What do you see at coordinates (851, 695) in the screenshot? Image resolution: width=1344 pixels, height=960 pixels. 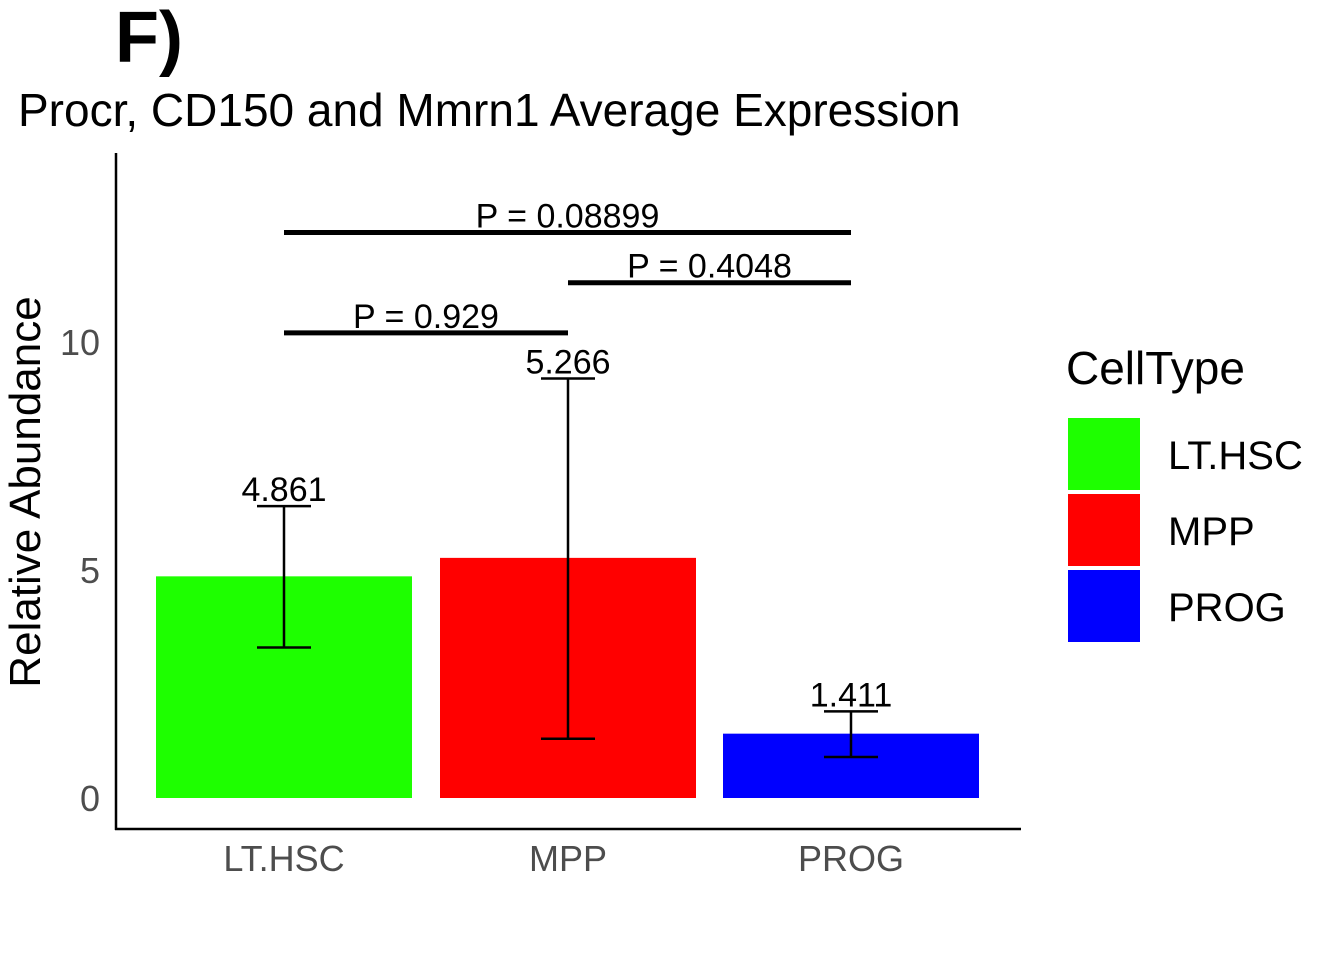 I see `data-value-label: 1.411` at bounding box center [851, 695].